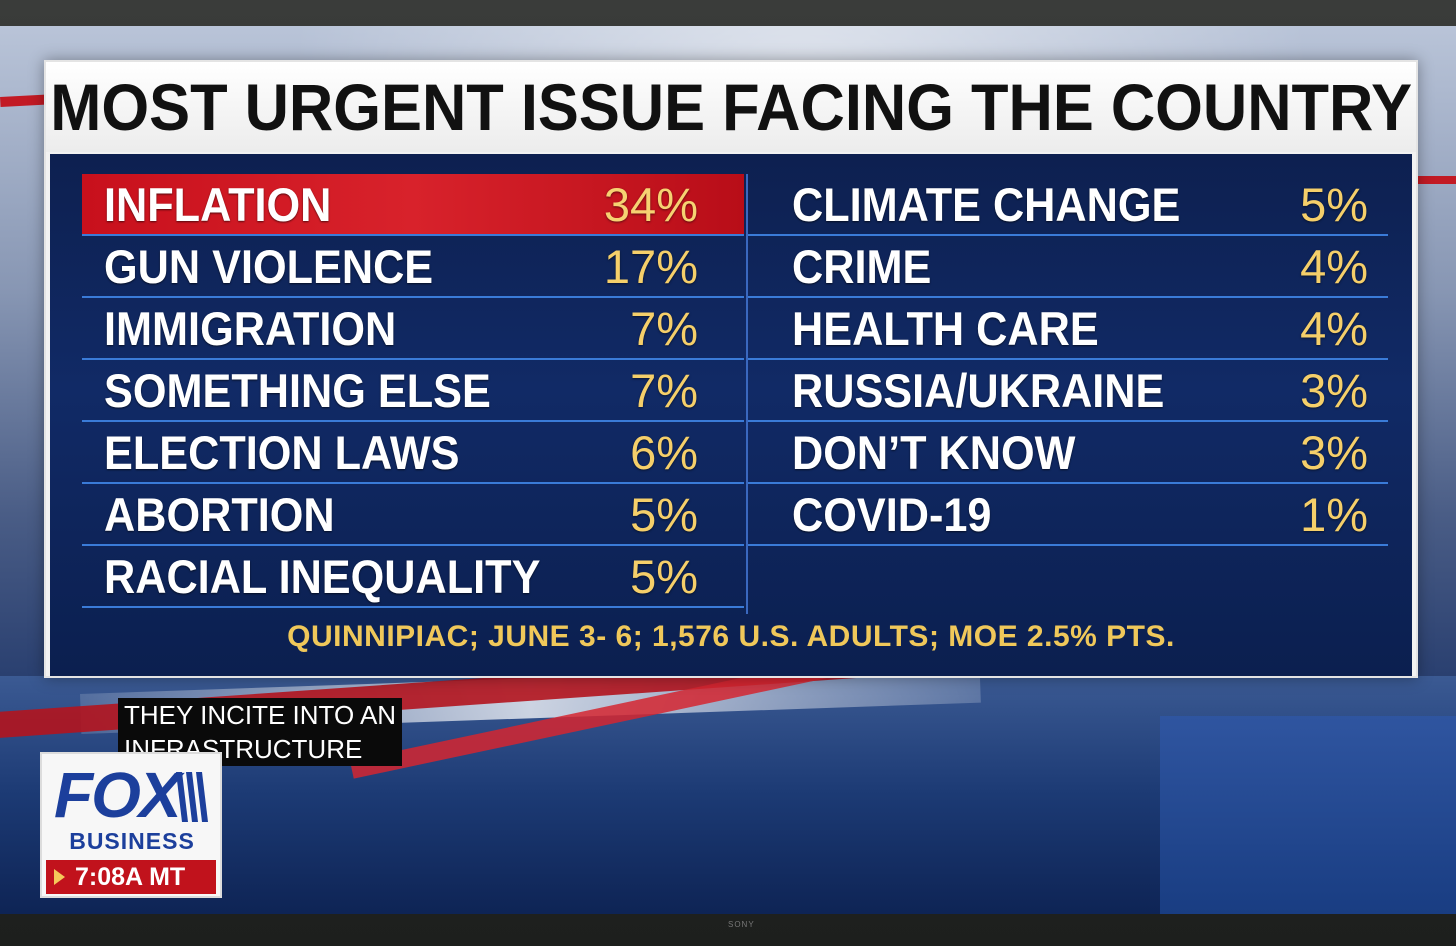  I want to click on issue-percent: 17%, so click(650, 266).